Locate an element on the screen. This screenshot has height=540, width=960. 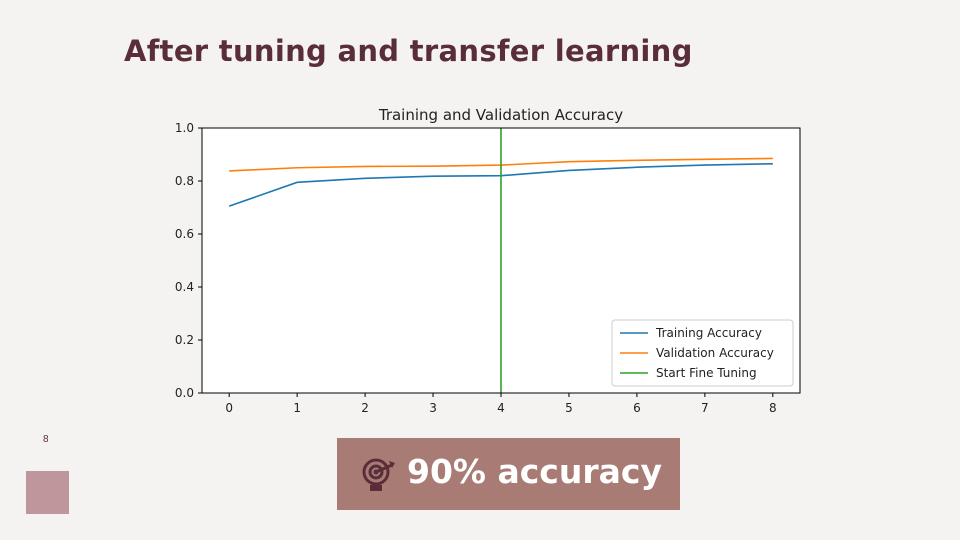
legend-label: Validation Accuracy is located at coordinates (715, 353).